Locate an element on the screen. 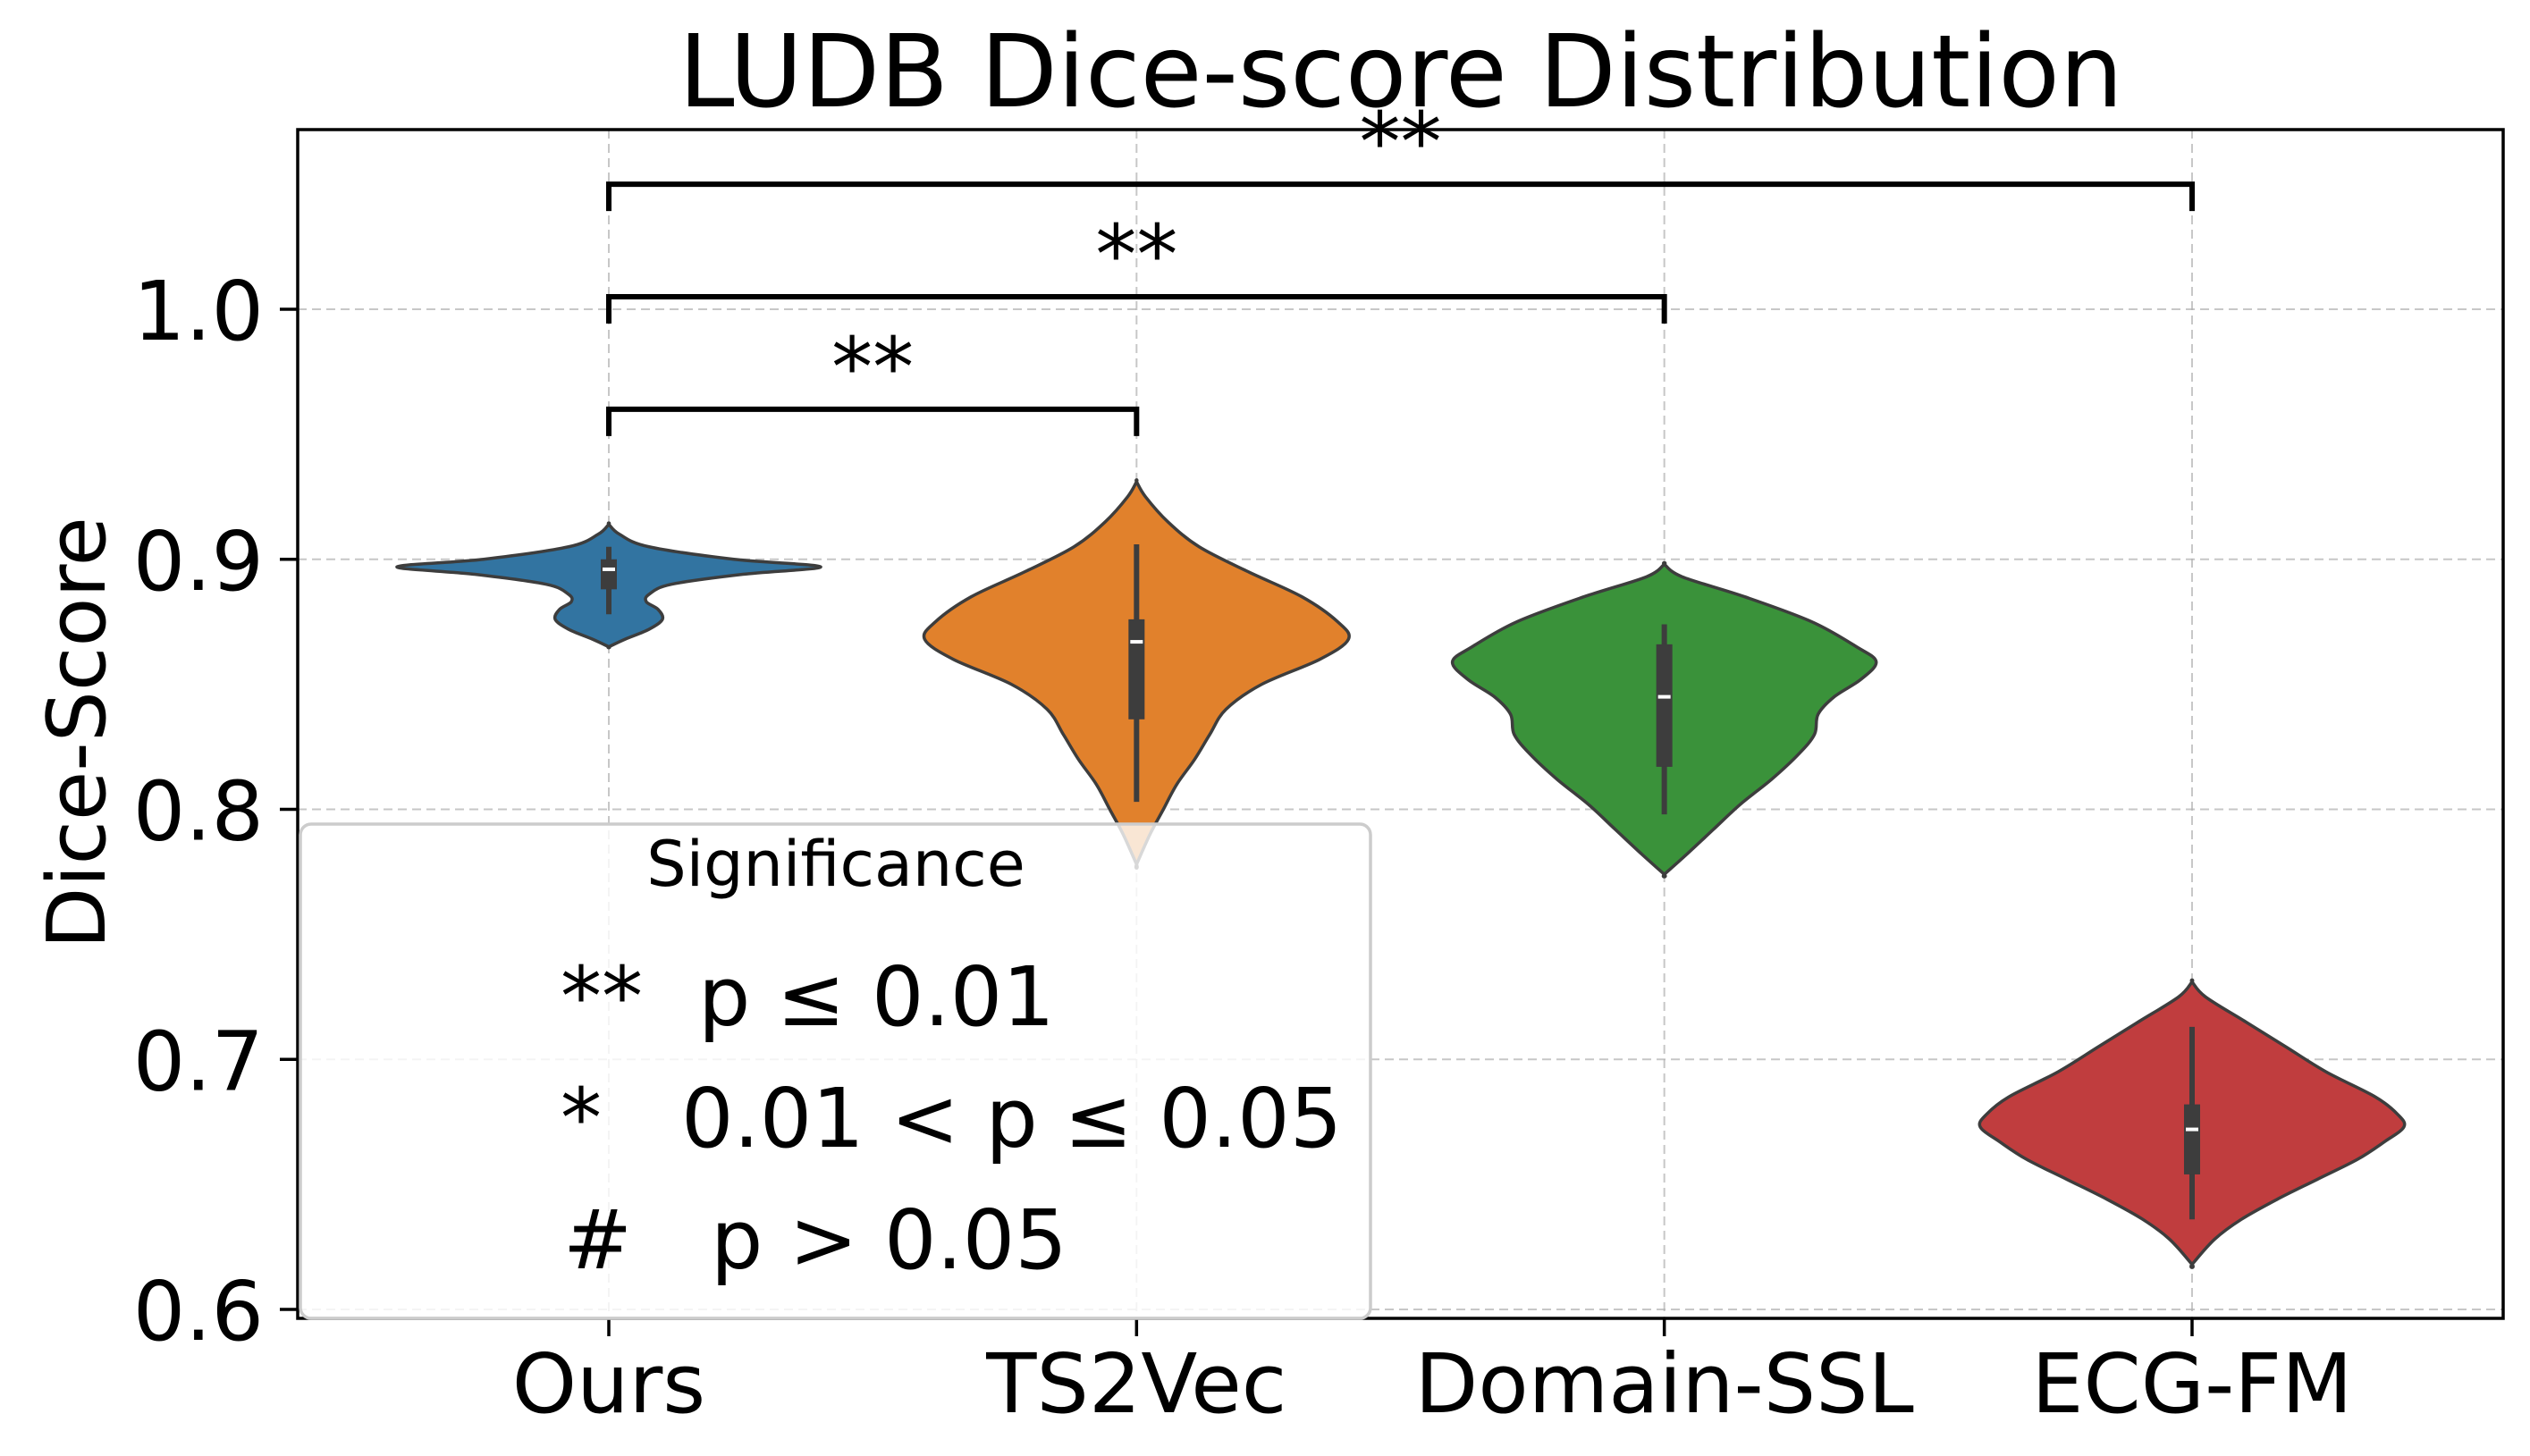 The image size is (2530, 1456). y-tick-label: 1.0 is located at coordinates (198, 311).